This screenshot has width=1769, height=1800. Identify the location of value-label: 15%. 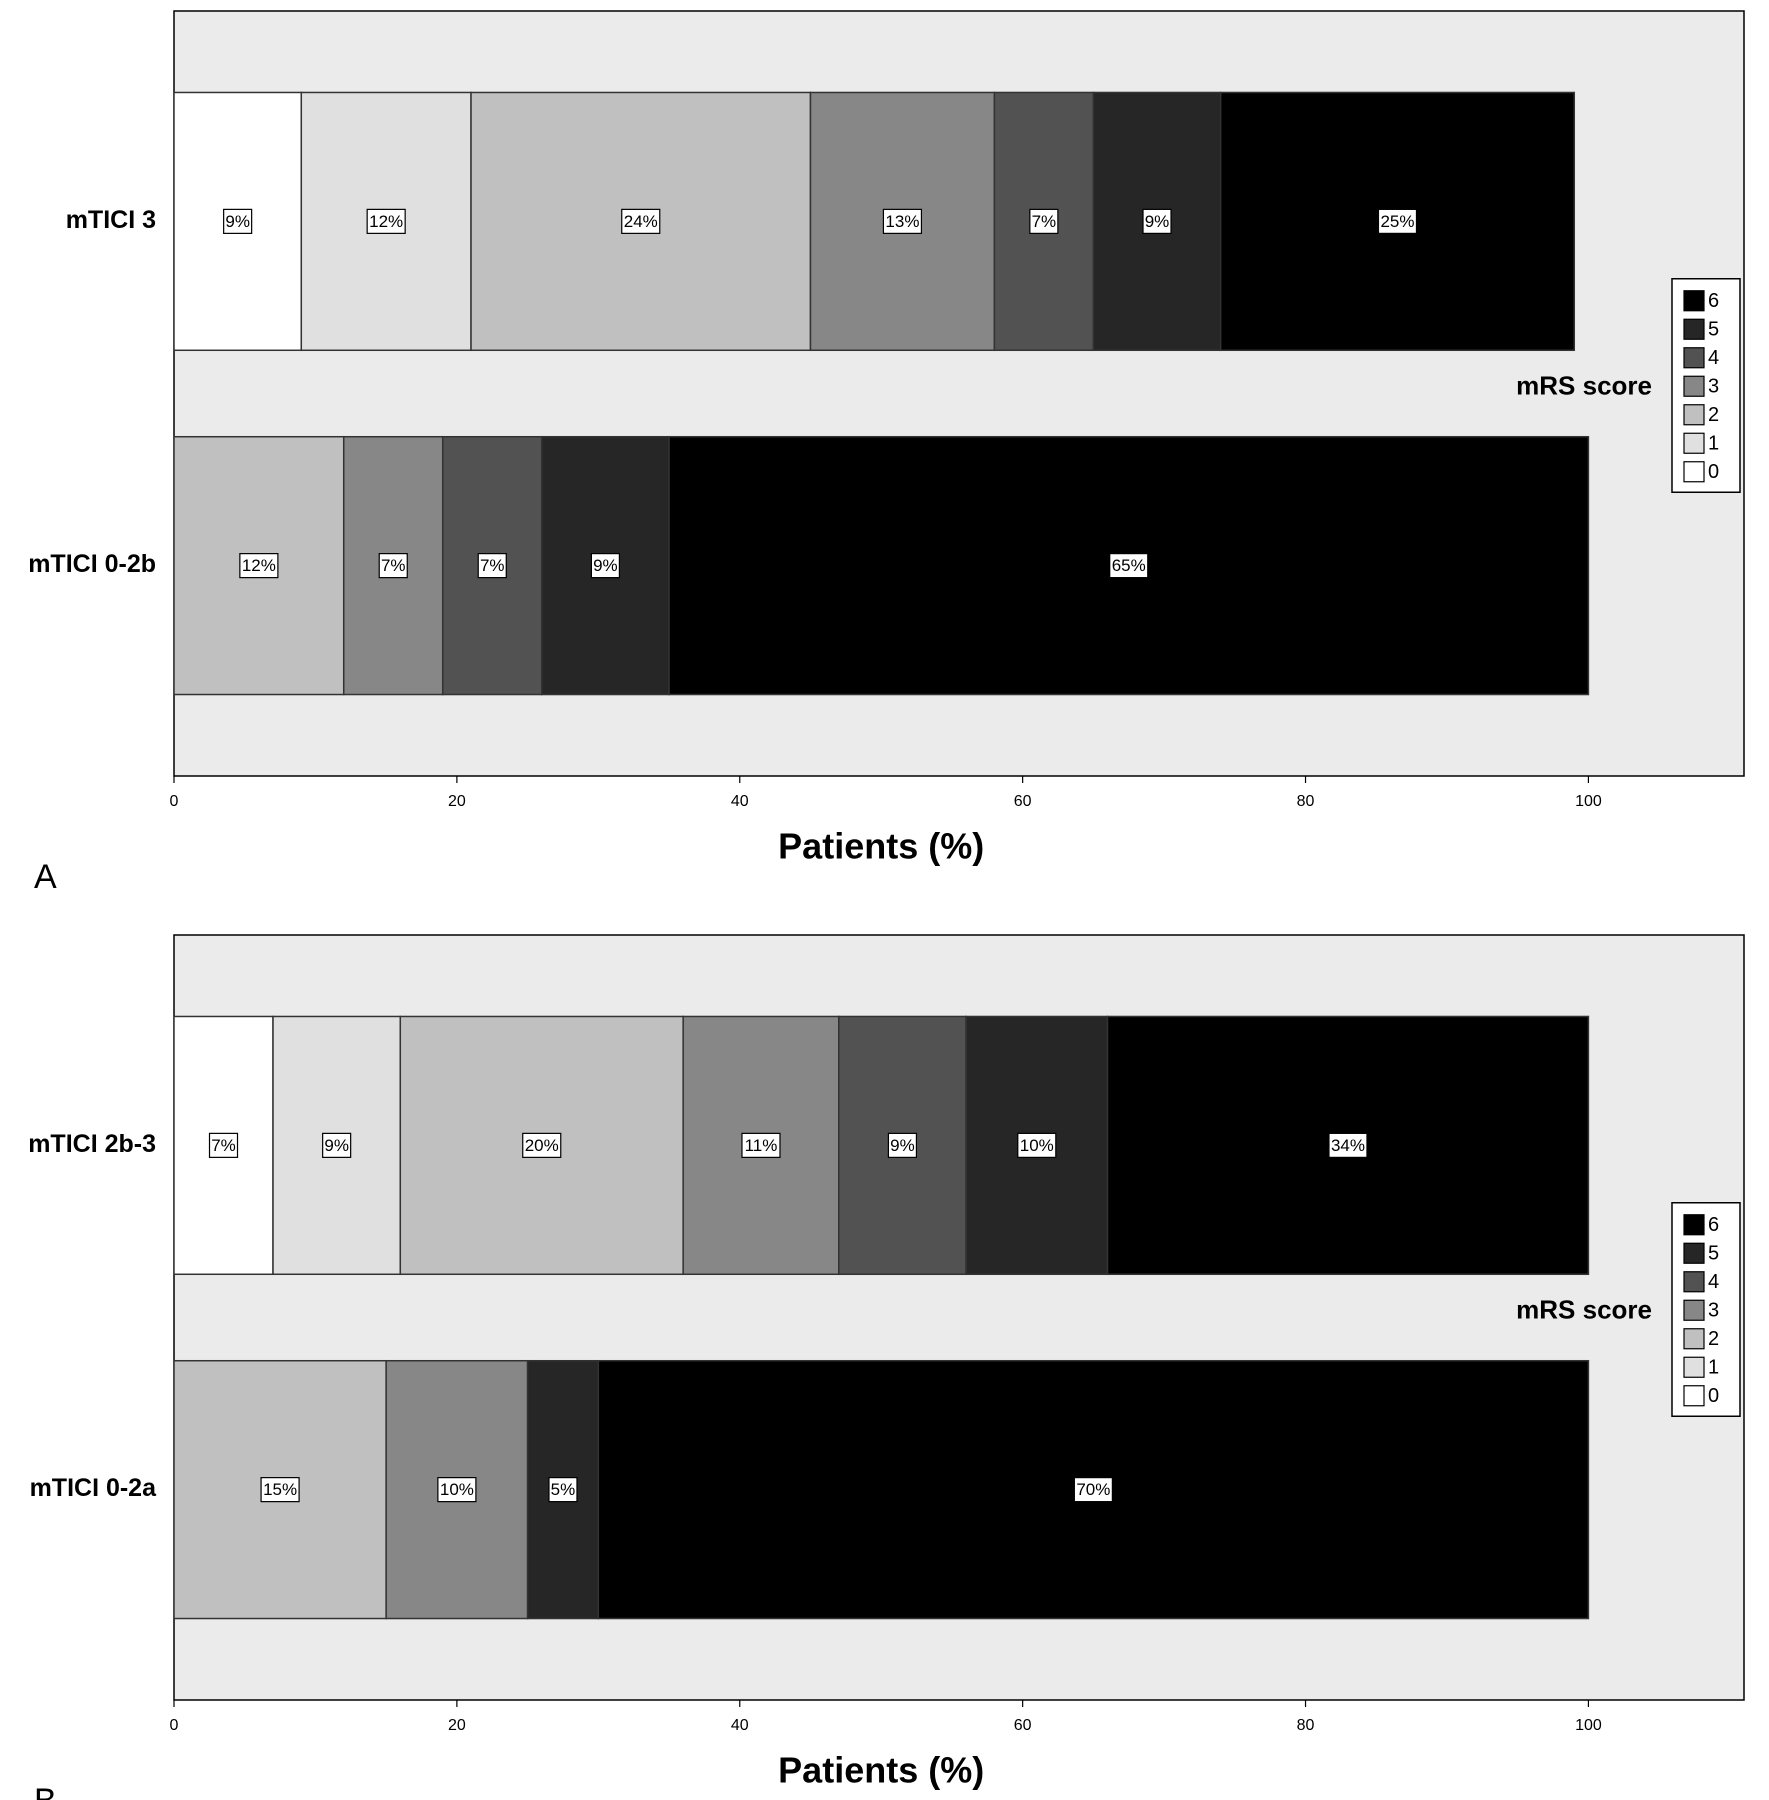
(280, 1489).